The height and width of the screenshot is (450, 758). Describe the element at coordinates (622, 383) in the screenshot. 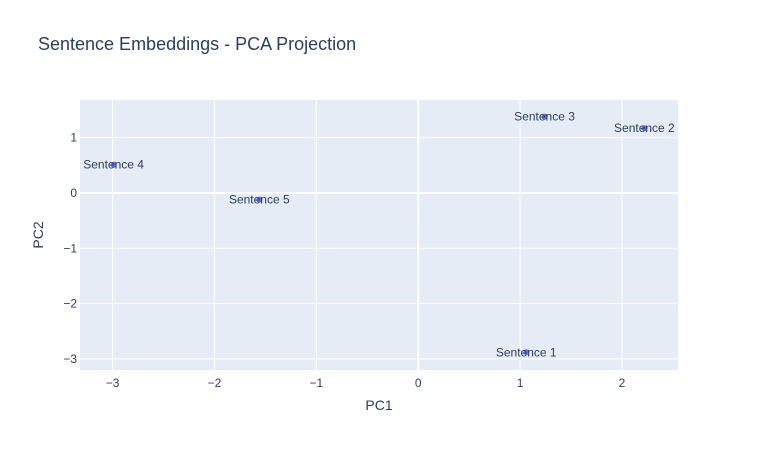

I see `x-tick-label: 2` at that location.